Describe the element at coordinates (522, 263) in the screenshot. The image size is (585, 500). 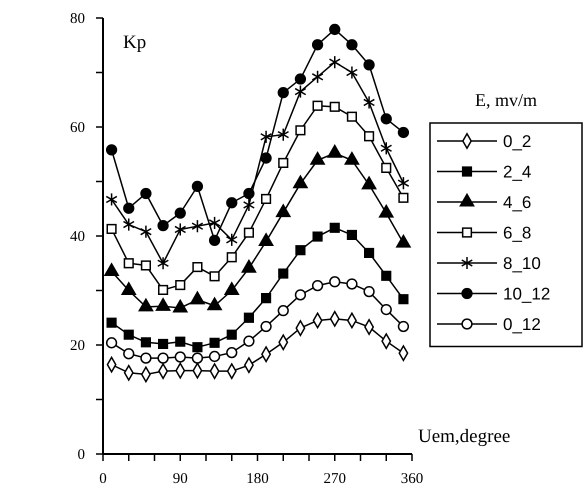
I see `legend-label: 8_10` at that location.